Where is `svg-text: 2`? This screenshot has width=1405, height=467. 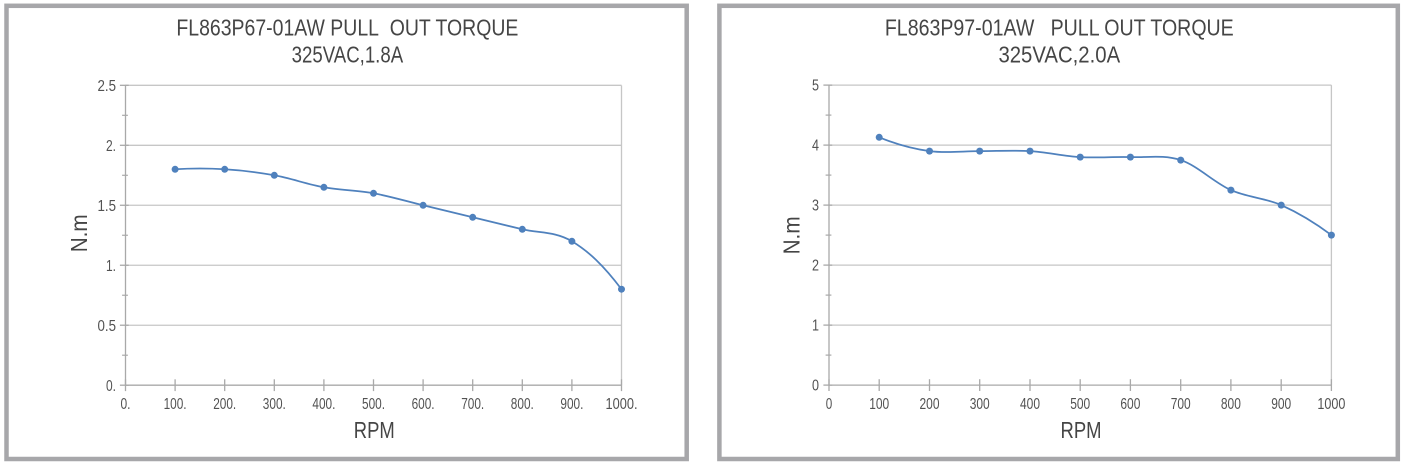
svg-text: 2 is located at coordinates (815, 266).